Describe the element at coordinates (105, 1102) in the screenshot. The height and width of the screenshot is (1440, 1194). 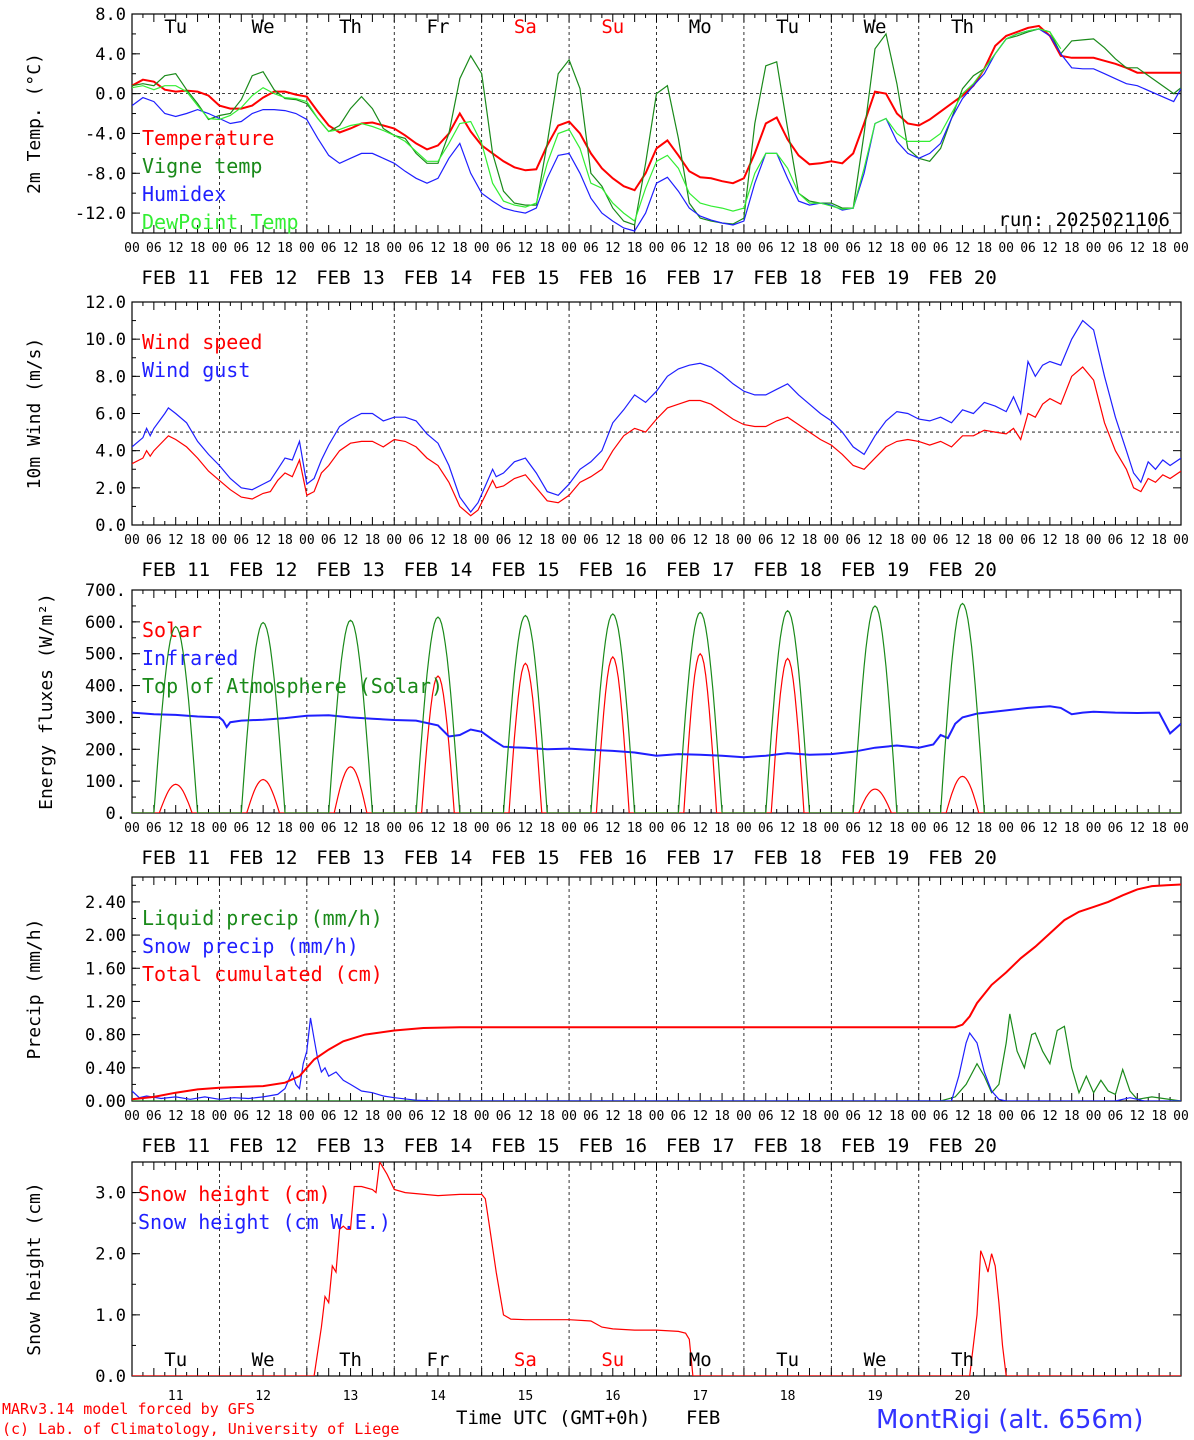
I see `y-tick-label: 0.00` at that location.